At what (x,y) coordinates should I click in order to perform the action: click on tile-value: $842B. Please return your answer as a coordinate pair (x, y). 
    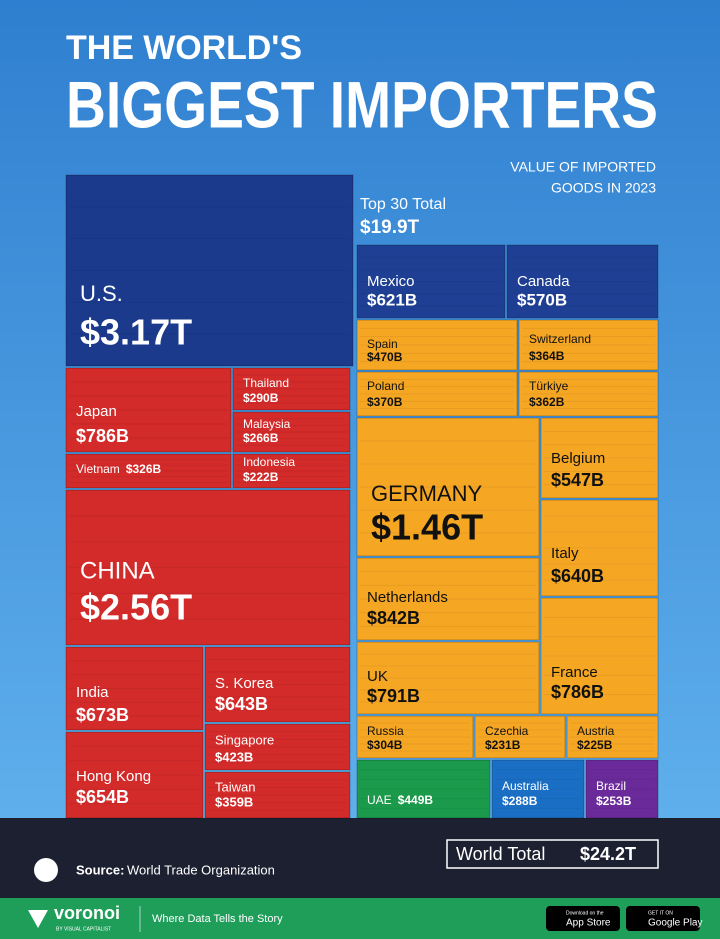
    Looking at the image, I should click on (393, 618).